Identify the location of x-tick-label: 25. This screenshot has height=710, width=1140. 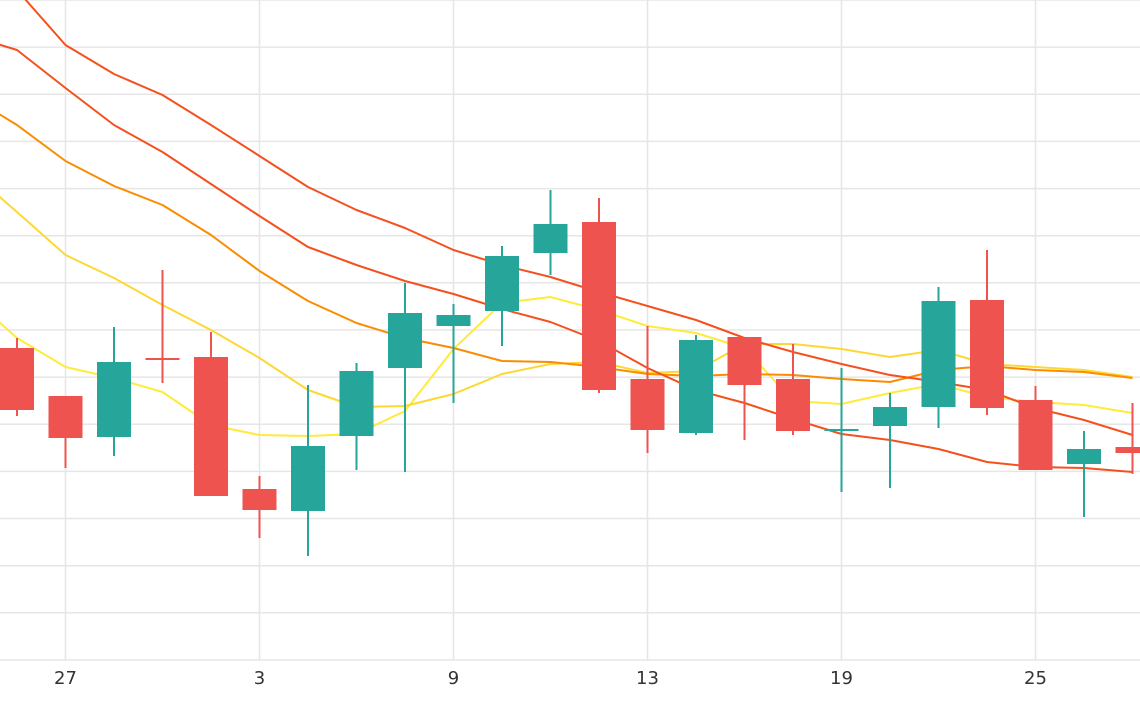
(1035, 678).